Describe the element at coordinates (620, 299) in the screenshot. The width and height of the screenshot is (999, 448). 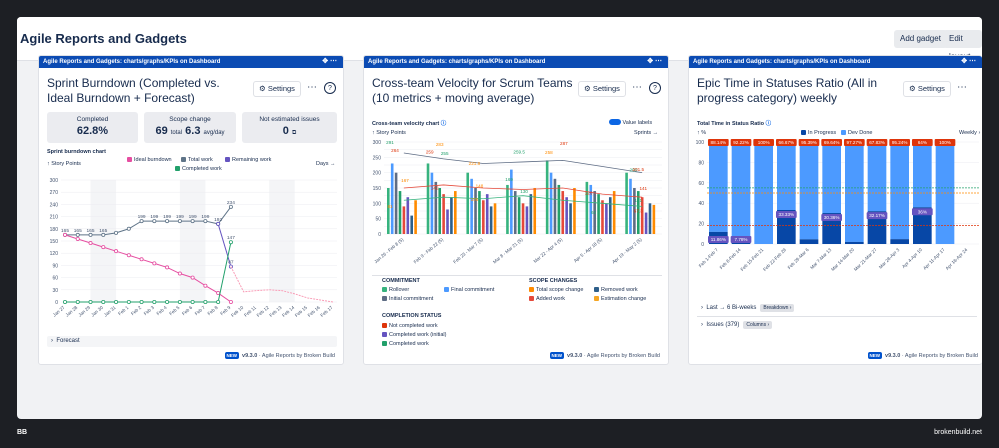
I see `legend-estimation-change: Estimation change` at that location.